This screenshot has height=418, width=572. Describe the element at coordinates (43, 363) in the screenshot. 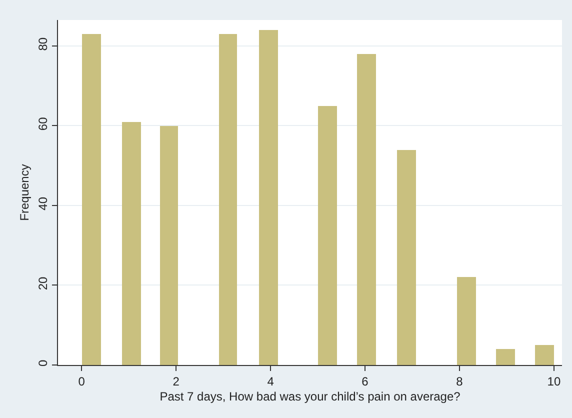

I see `y-tick-label: 0` at that location.